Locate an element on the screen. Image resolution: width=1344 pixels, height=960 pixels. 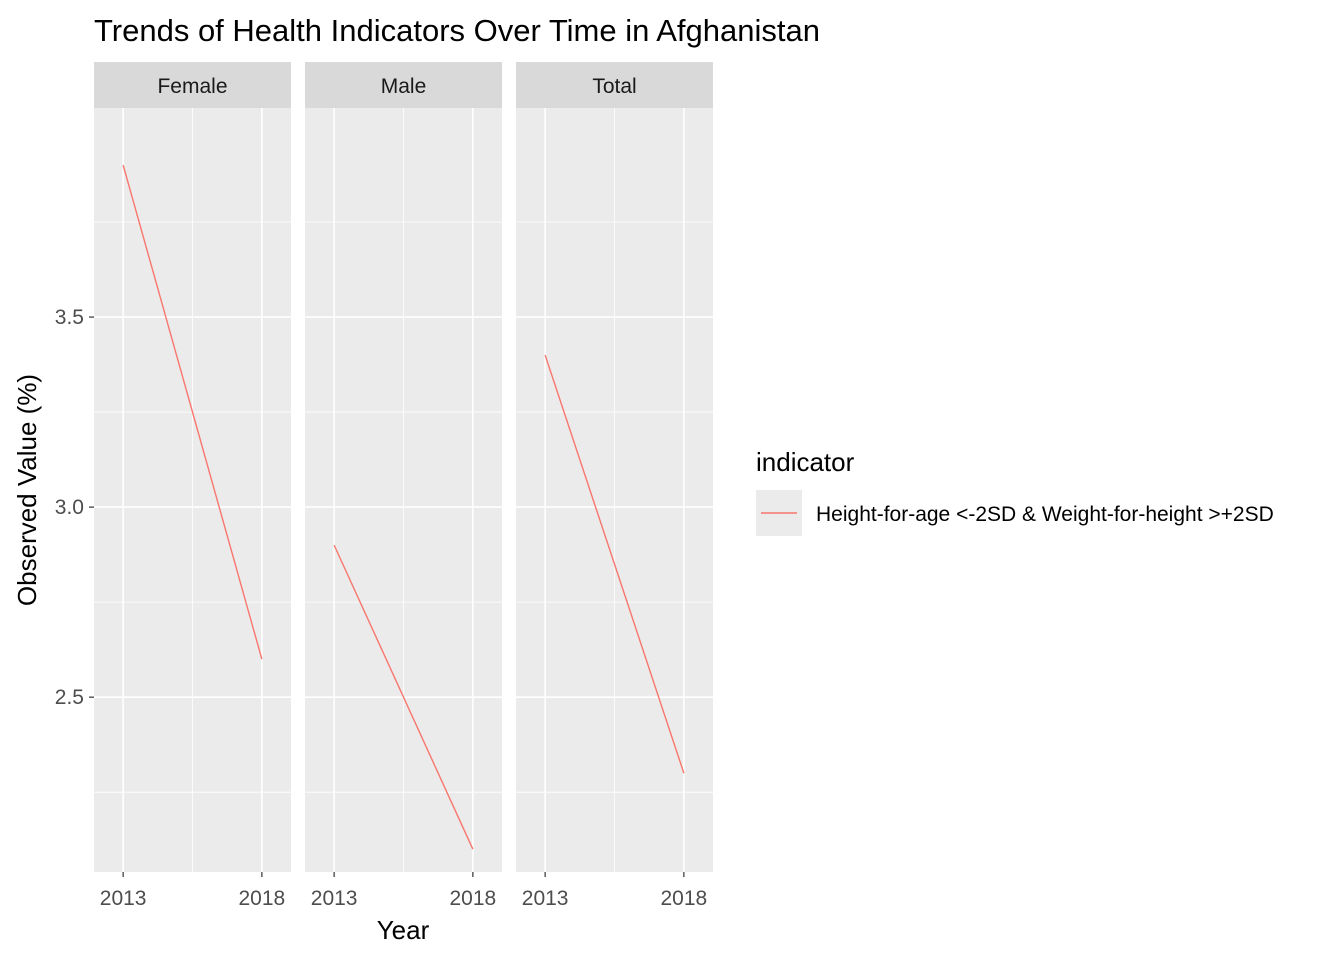
series-line-male is located at coordinates (403, 697).